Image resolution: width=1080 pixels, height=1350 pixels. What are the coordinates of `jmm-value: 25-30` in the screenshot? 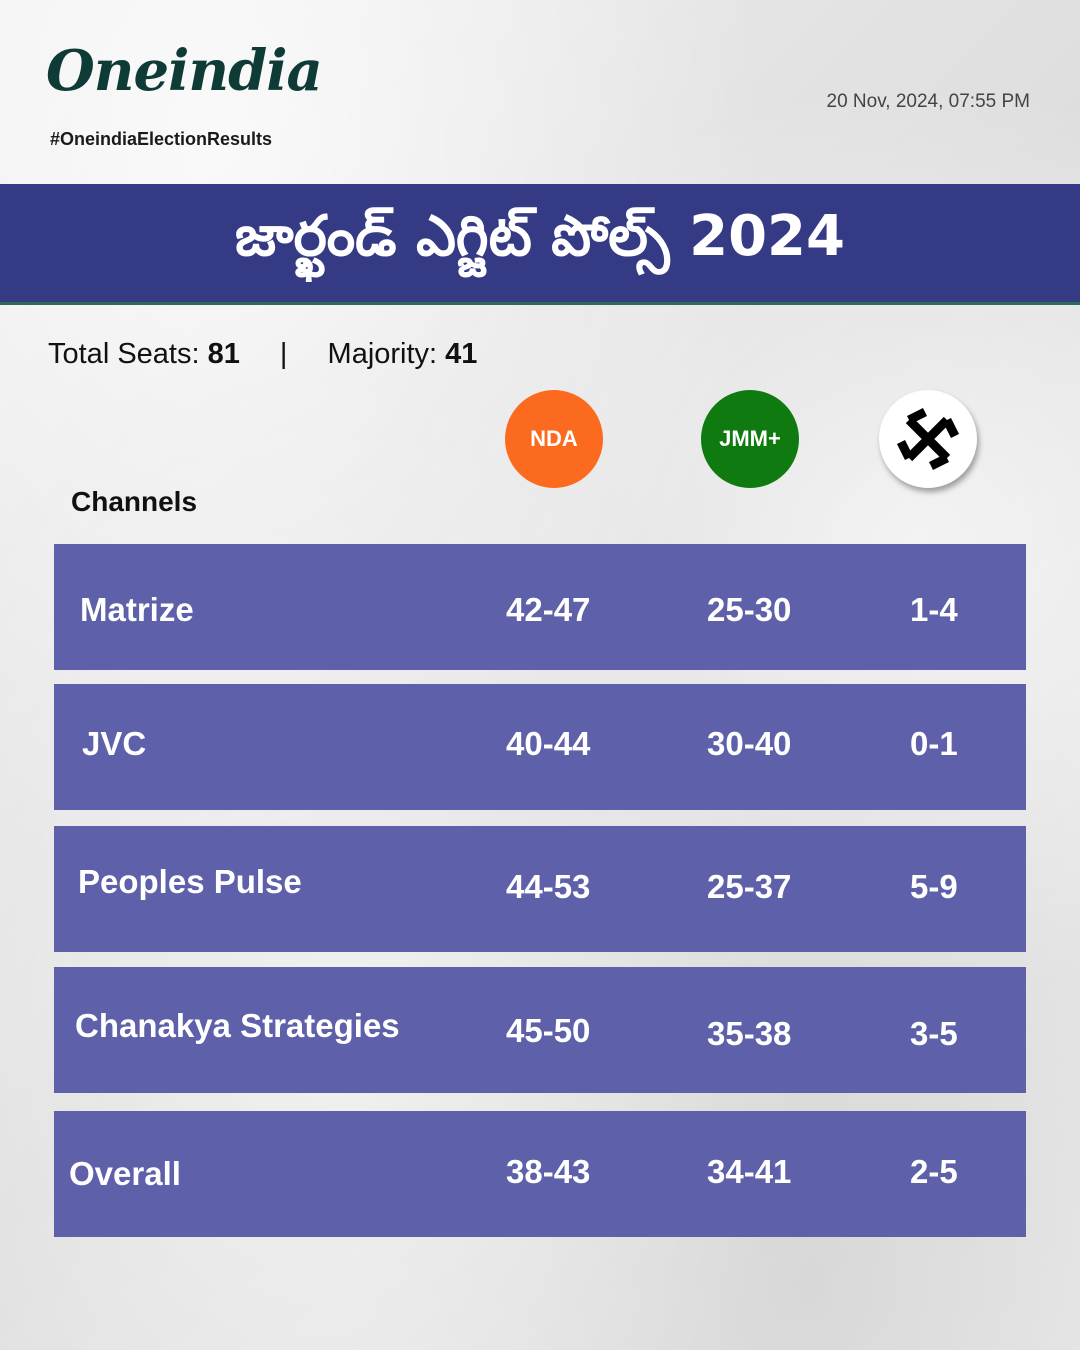 It's located at (749, 609).